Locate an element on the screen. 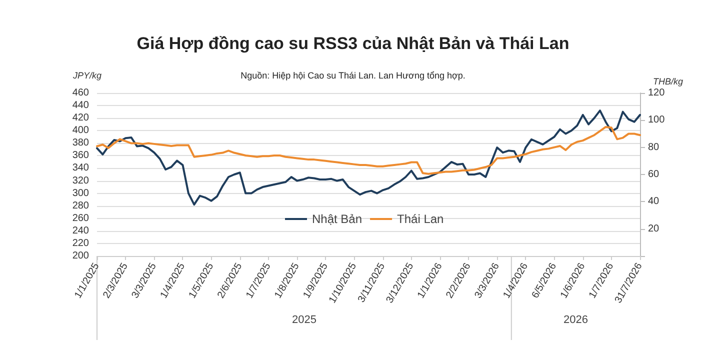 The image size is (706, 347). y-tick-label: 320 is located at coordinates (81, 180).